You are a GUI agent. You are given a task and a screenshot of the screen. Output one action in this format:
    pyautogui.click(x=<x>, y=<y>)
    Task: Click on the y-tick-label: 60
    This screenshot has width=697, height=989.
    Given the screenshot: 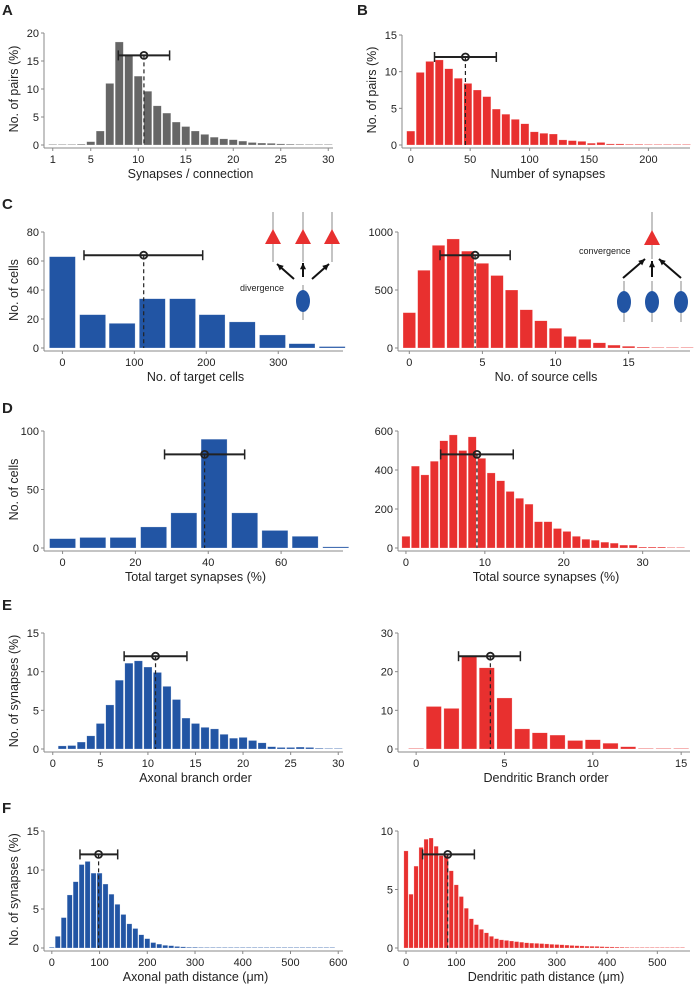 What is the action you would take?
    pyautogui.click(x=33, y=262)
    